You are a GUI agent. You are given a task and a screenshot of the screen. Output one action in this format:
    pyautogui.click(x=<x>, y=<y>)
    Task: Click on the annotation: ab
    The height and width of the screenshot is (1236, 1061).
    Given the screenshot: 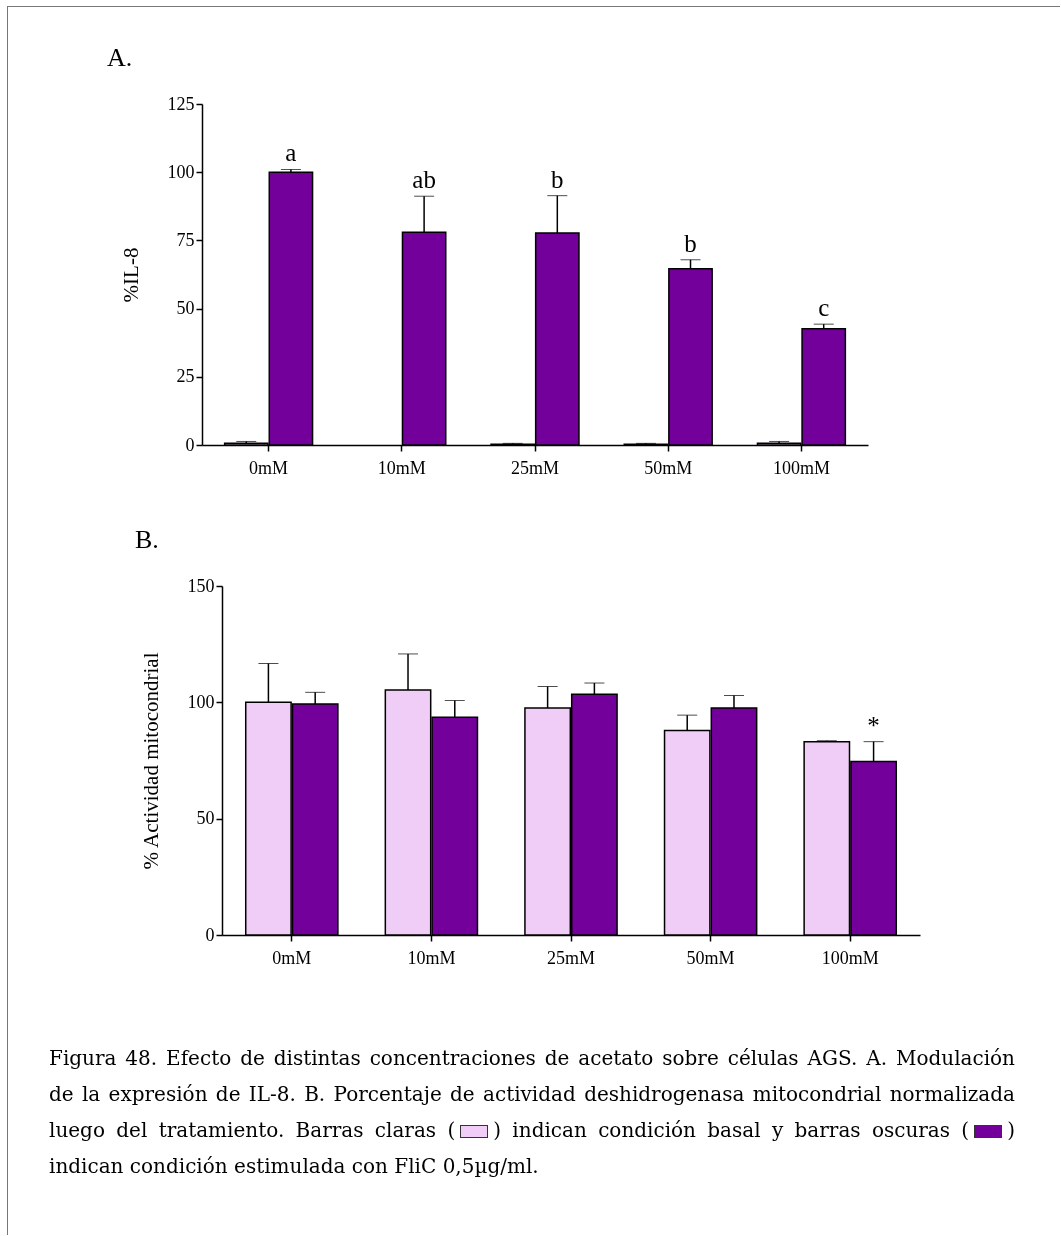 What is the action you would take?
    pyautogui.click(x=424, y=180)
    